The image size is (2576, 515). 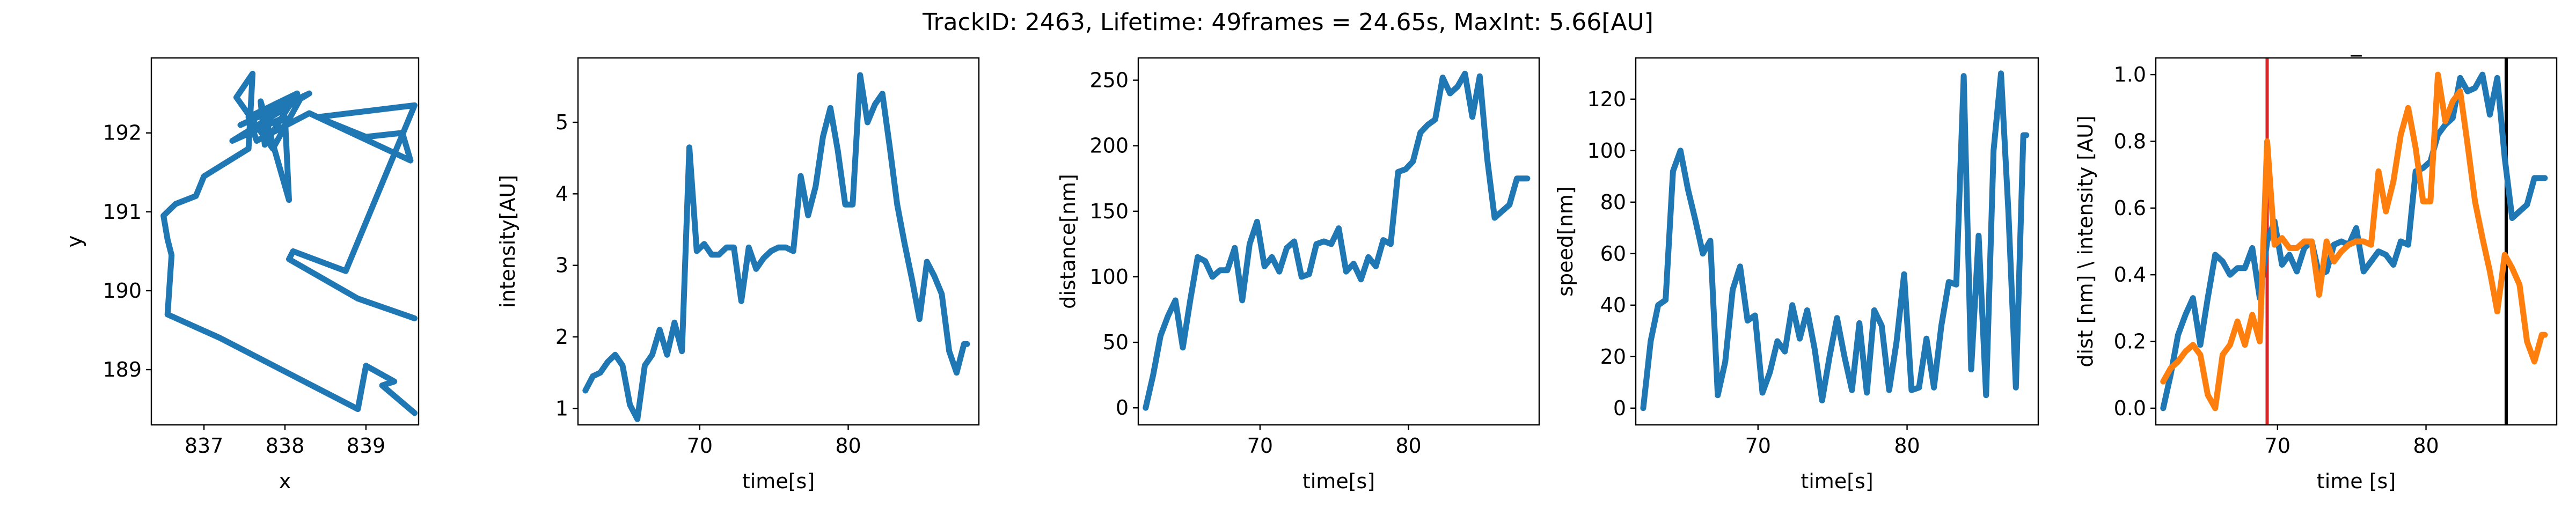 I want to click on xy-ytick-label: 192, so click(x=122, y=133).